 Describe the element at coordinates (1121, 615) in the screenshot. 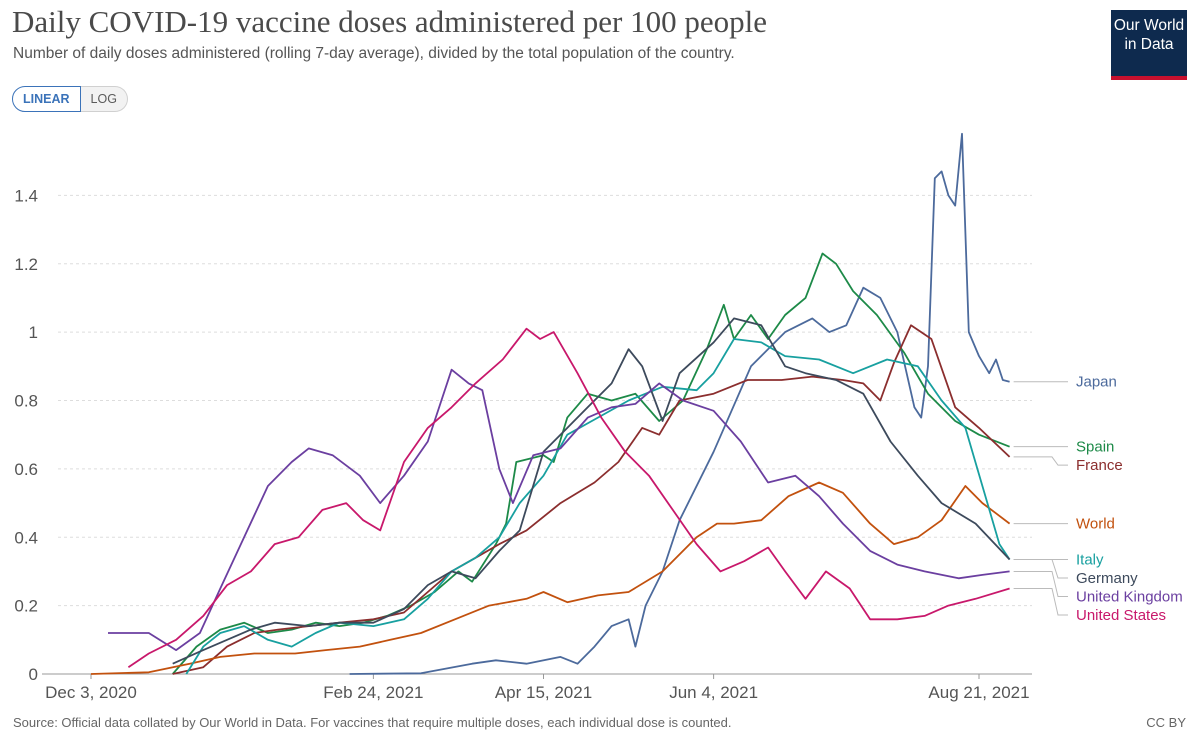

I see `series-label-united-states: United States` at that location.